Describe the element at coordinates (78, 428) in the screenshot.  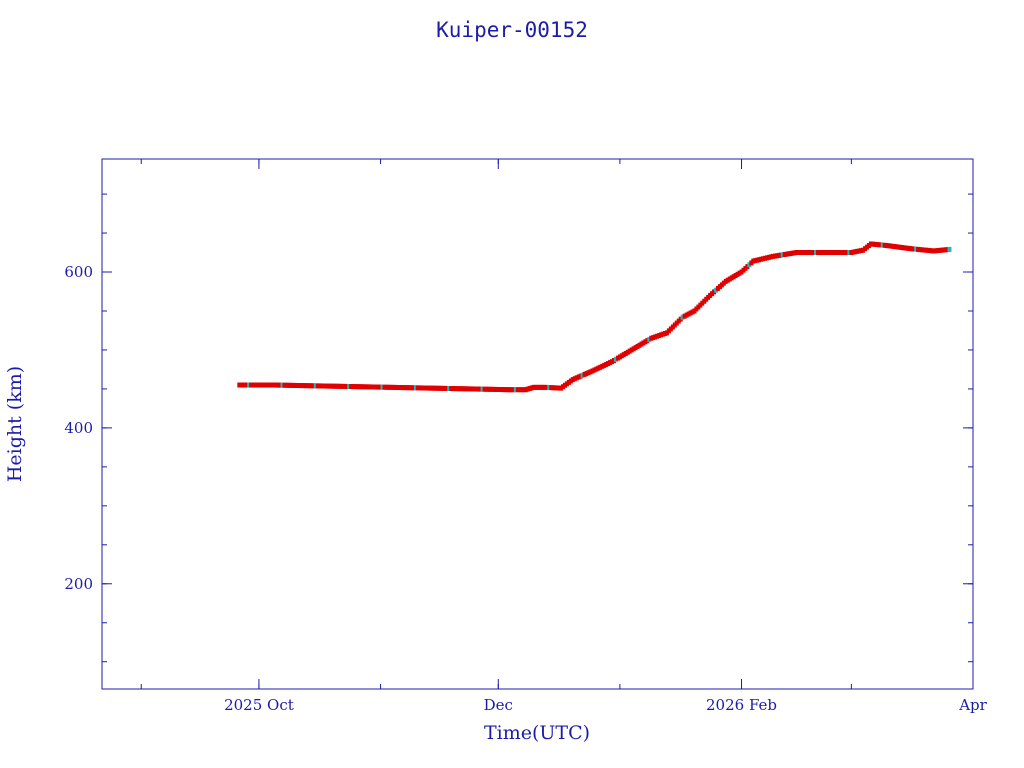
I see `y-tick-label: 400` at that location.